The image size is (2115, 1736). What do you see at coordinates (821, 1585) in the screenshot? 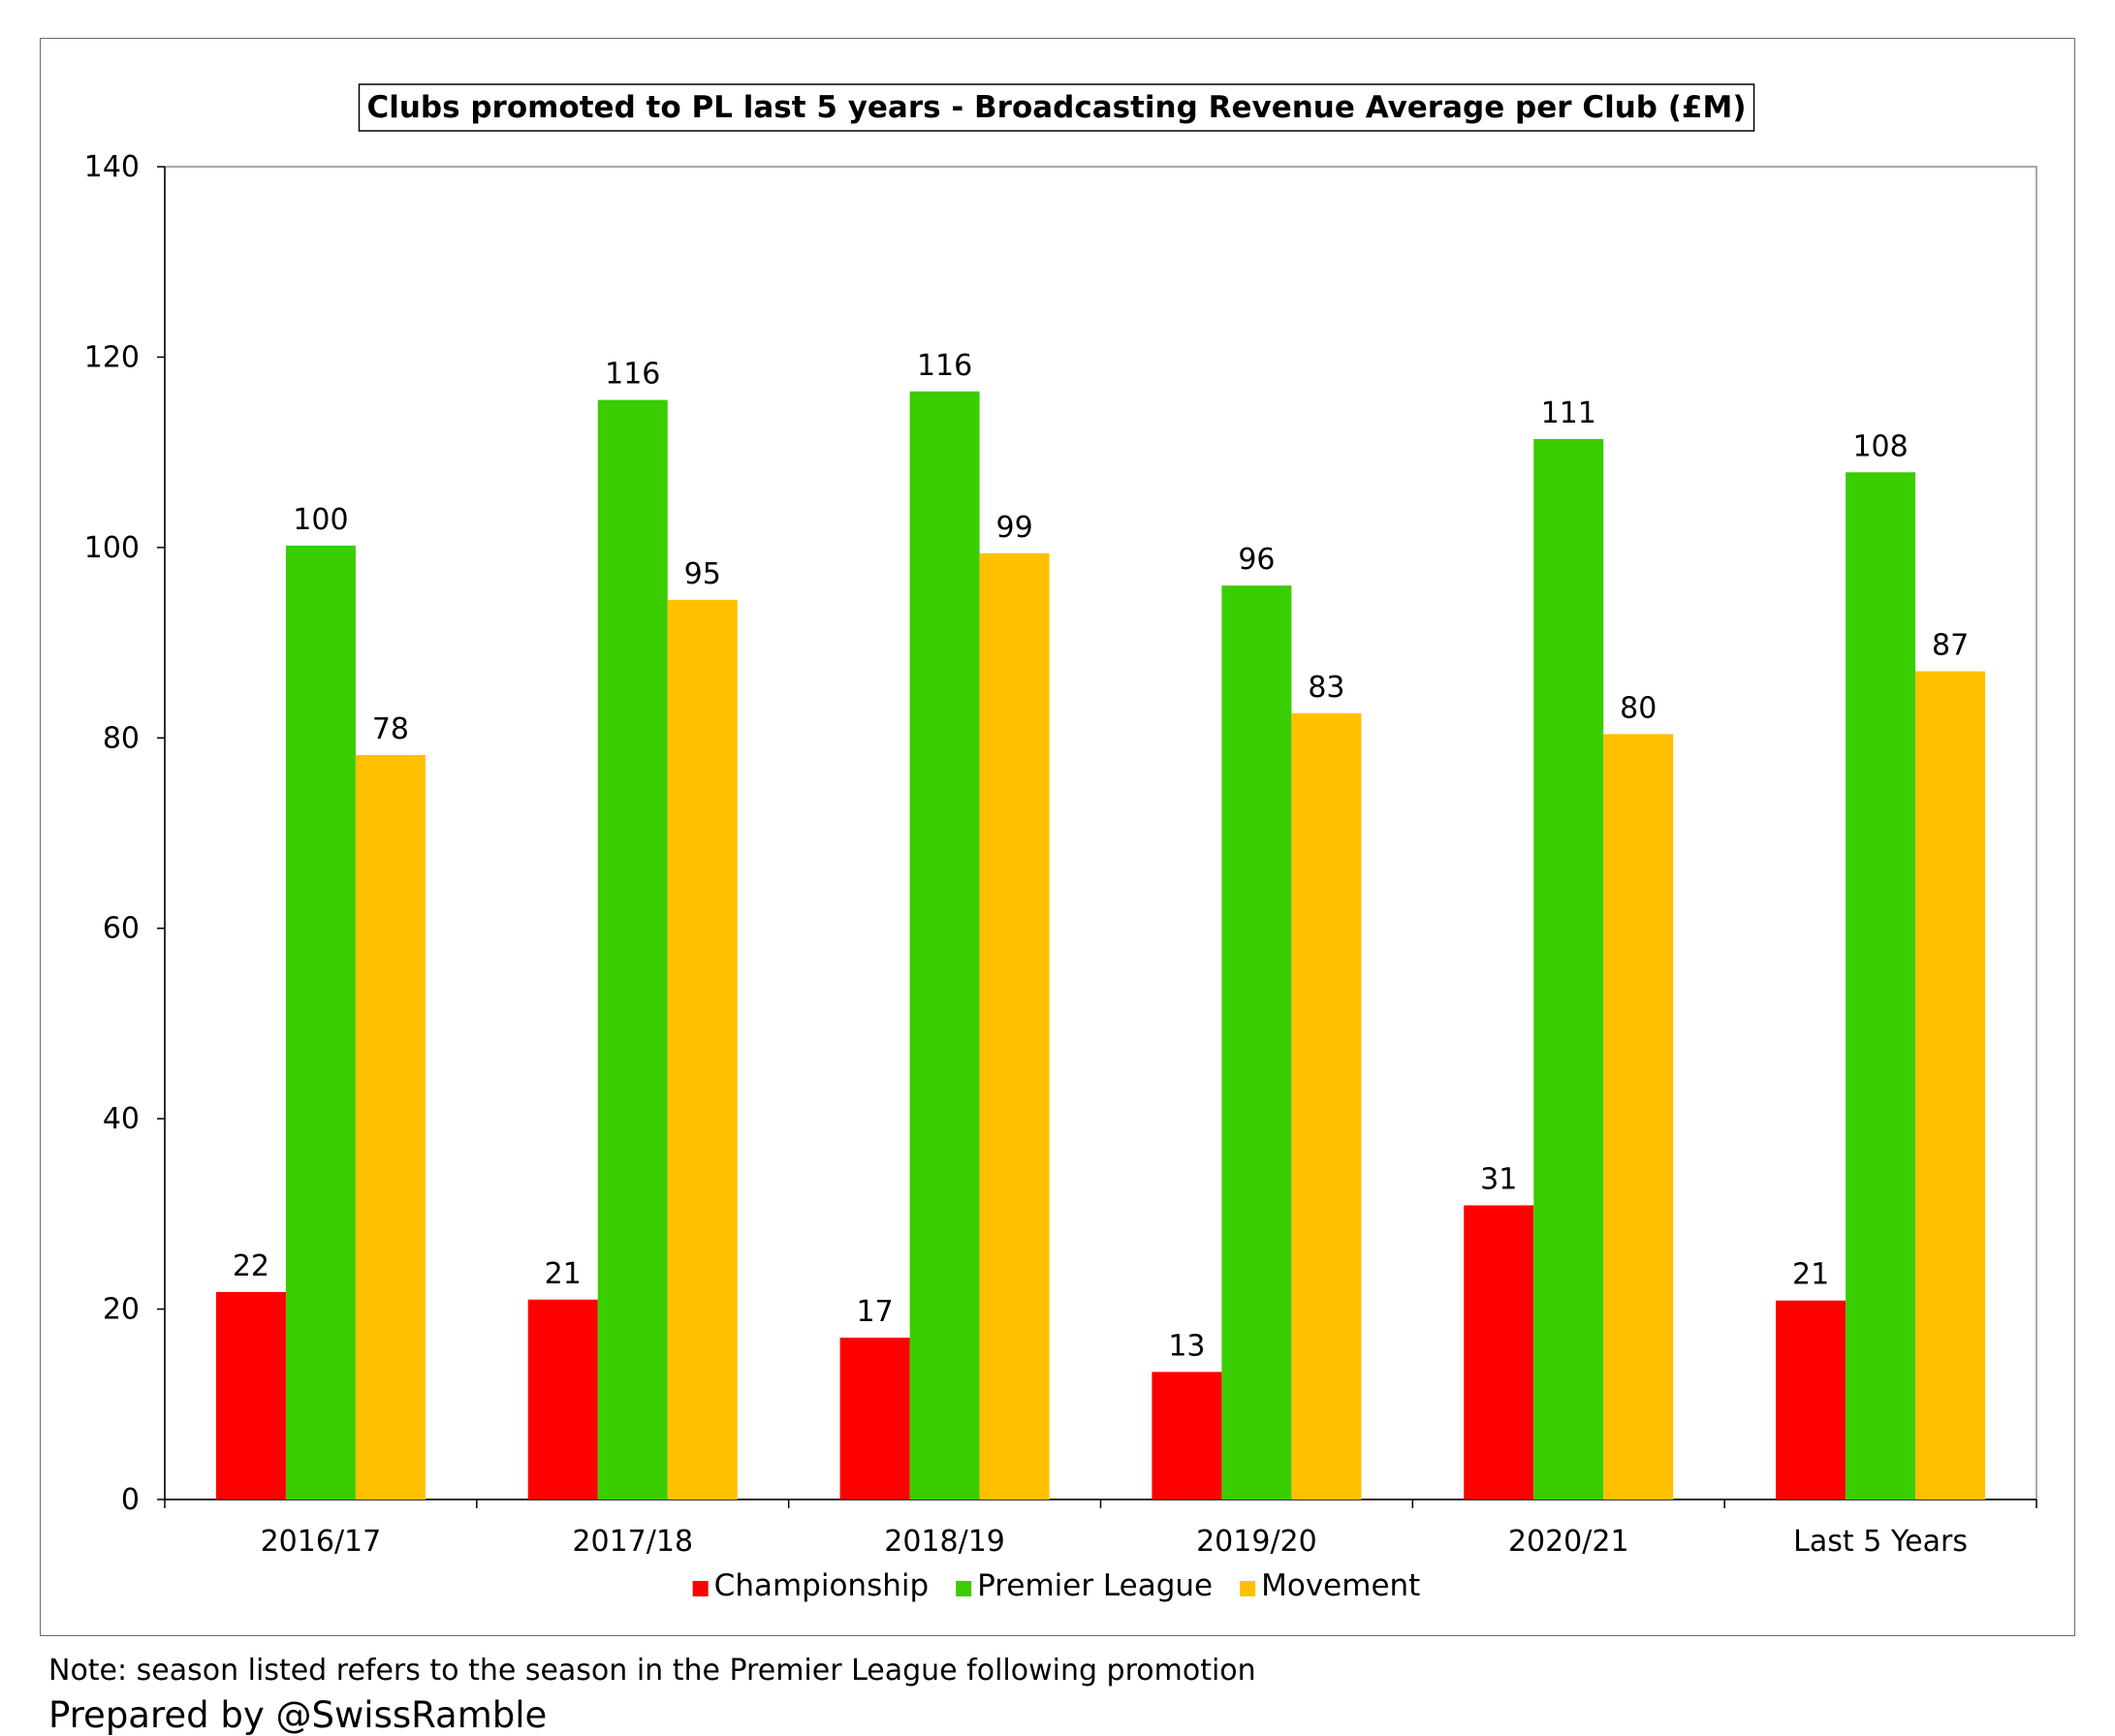
I see `legend-label: Championship` at bounding box center [821, 1585].